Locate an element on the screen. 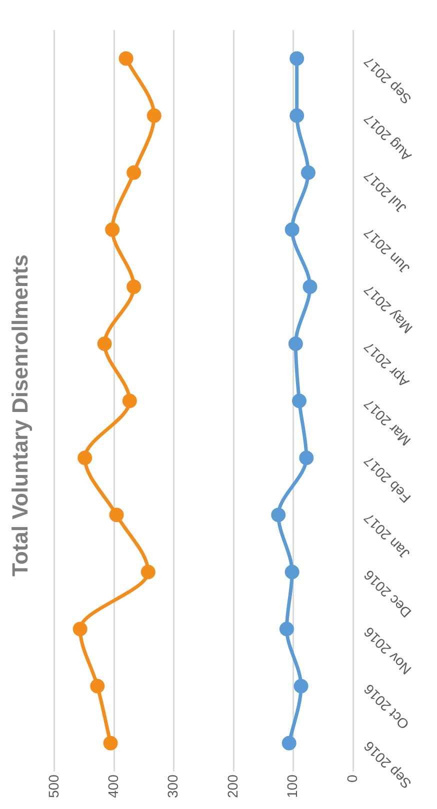  x-tick-label: 300 is located at coordinates (172, 786).